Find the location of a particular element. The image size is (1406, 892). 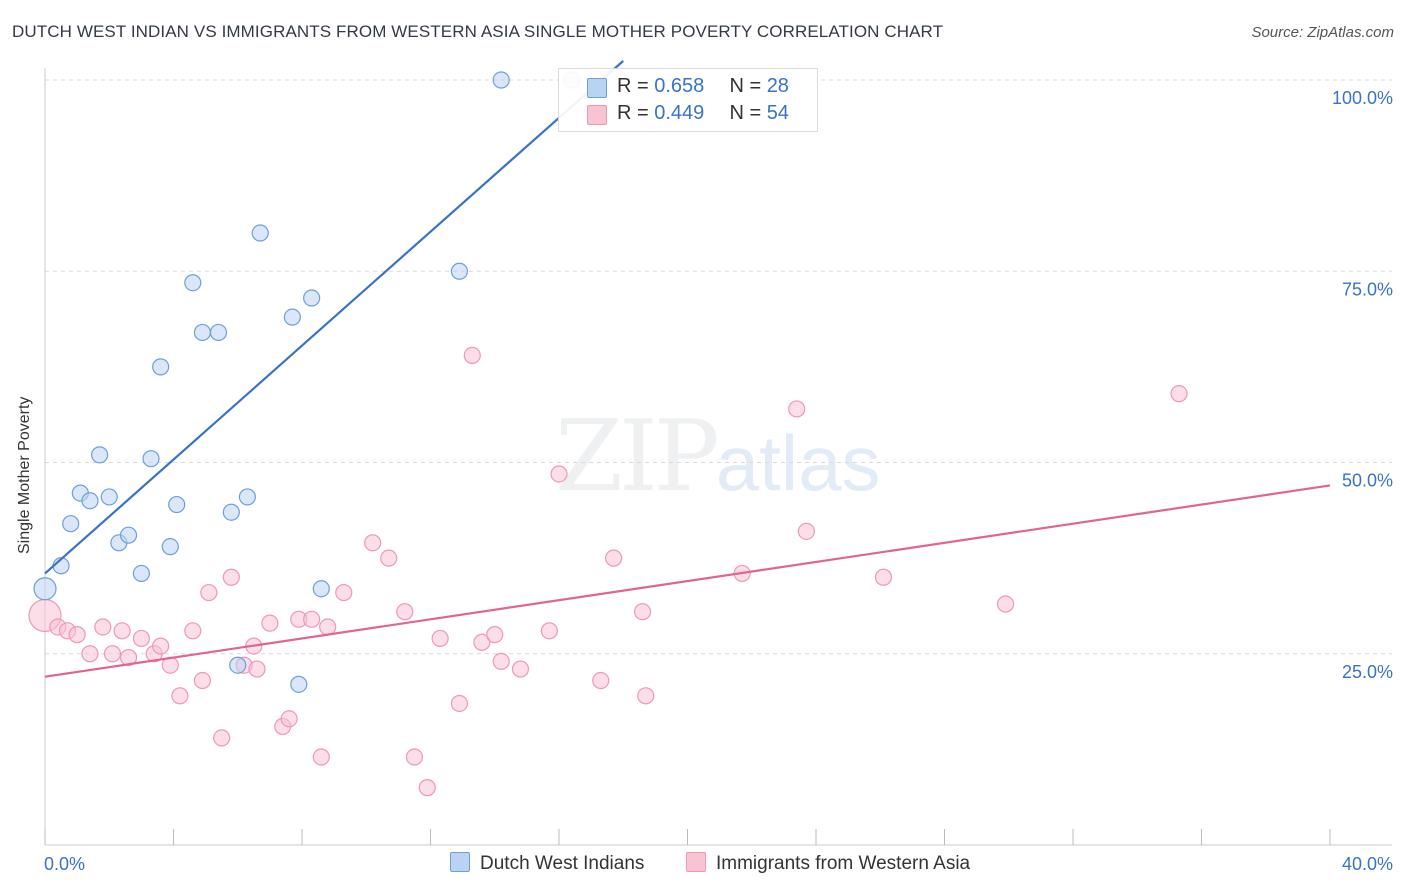

legend-item-dutch-west-indians: Dutch West Indians is located at coordinates (547, 863).